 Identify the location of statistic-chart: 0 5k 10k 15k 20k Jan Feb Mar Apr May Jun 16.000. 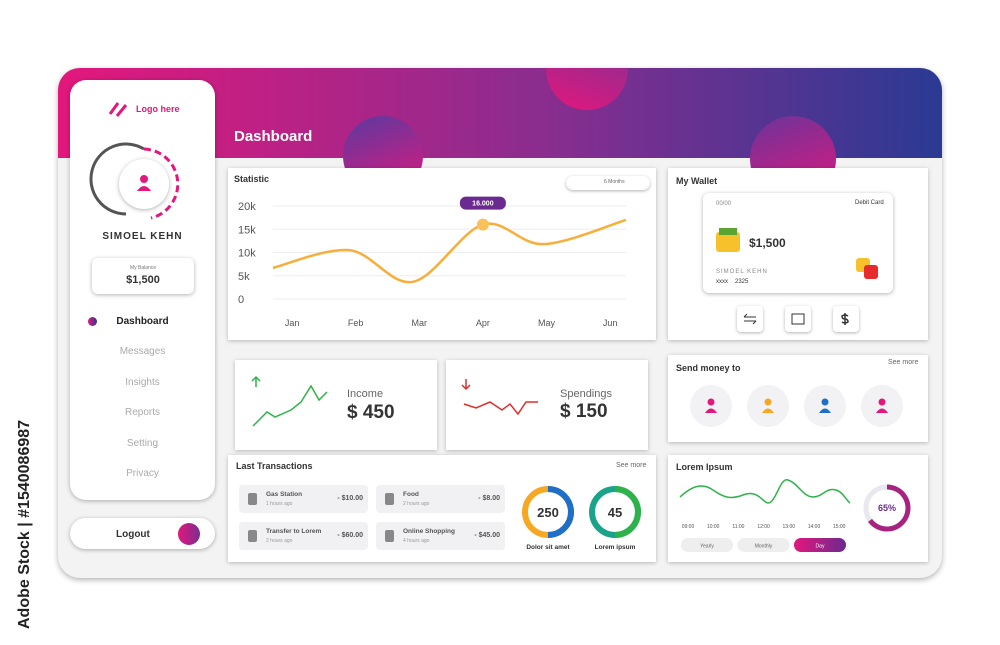
(432, 262).